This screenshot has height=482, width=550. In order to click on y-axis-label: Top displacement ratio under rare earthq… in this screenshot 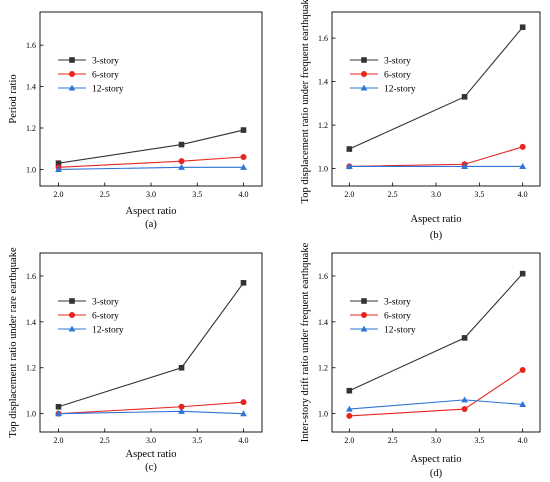, I will do `click(13, 342)`.